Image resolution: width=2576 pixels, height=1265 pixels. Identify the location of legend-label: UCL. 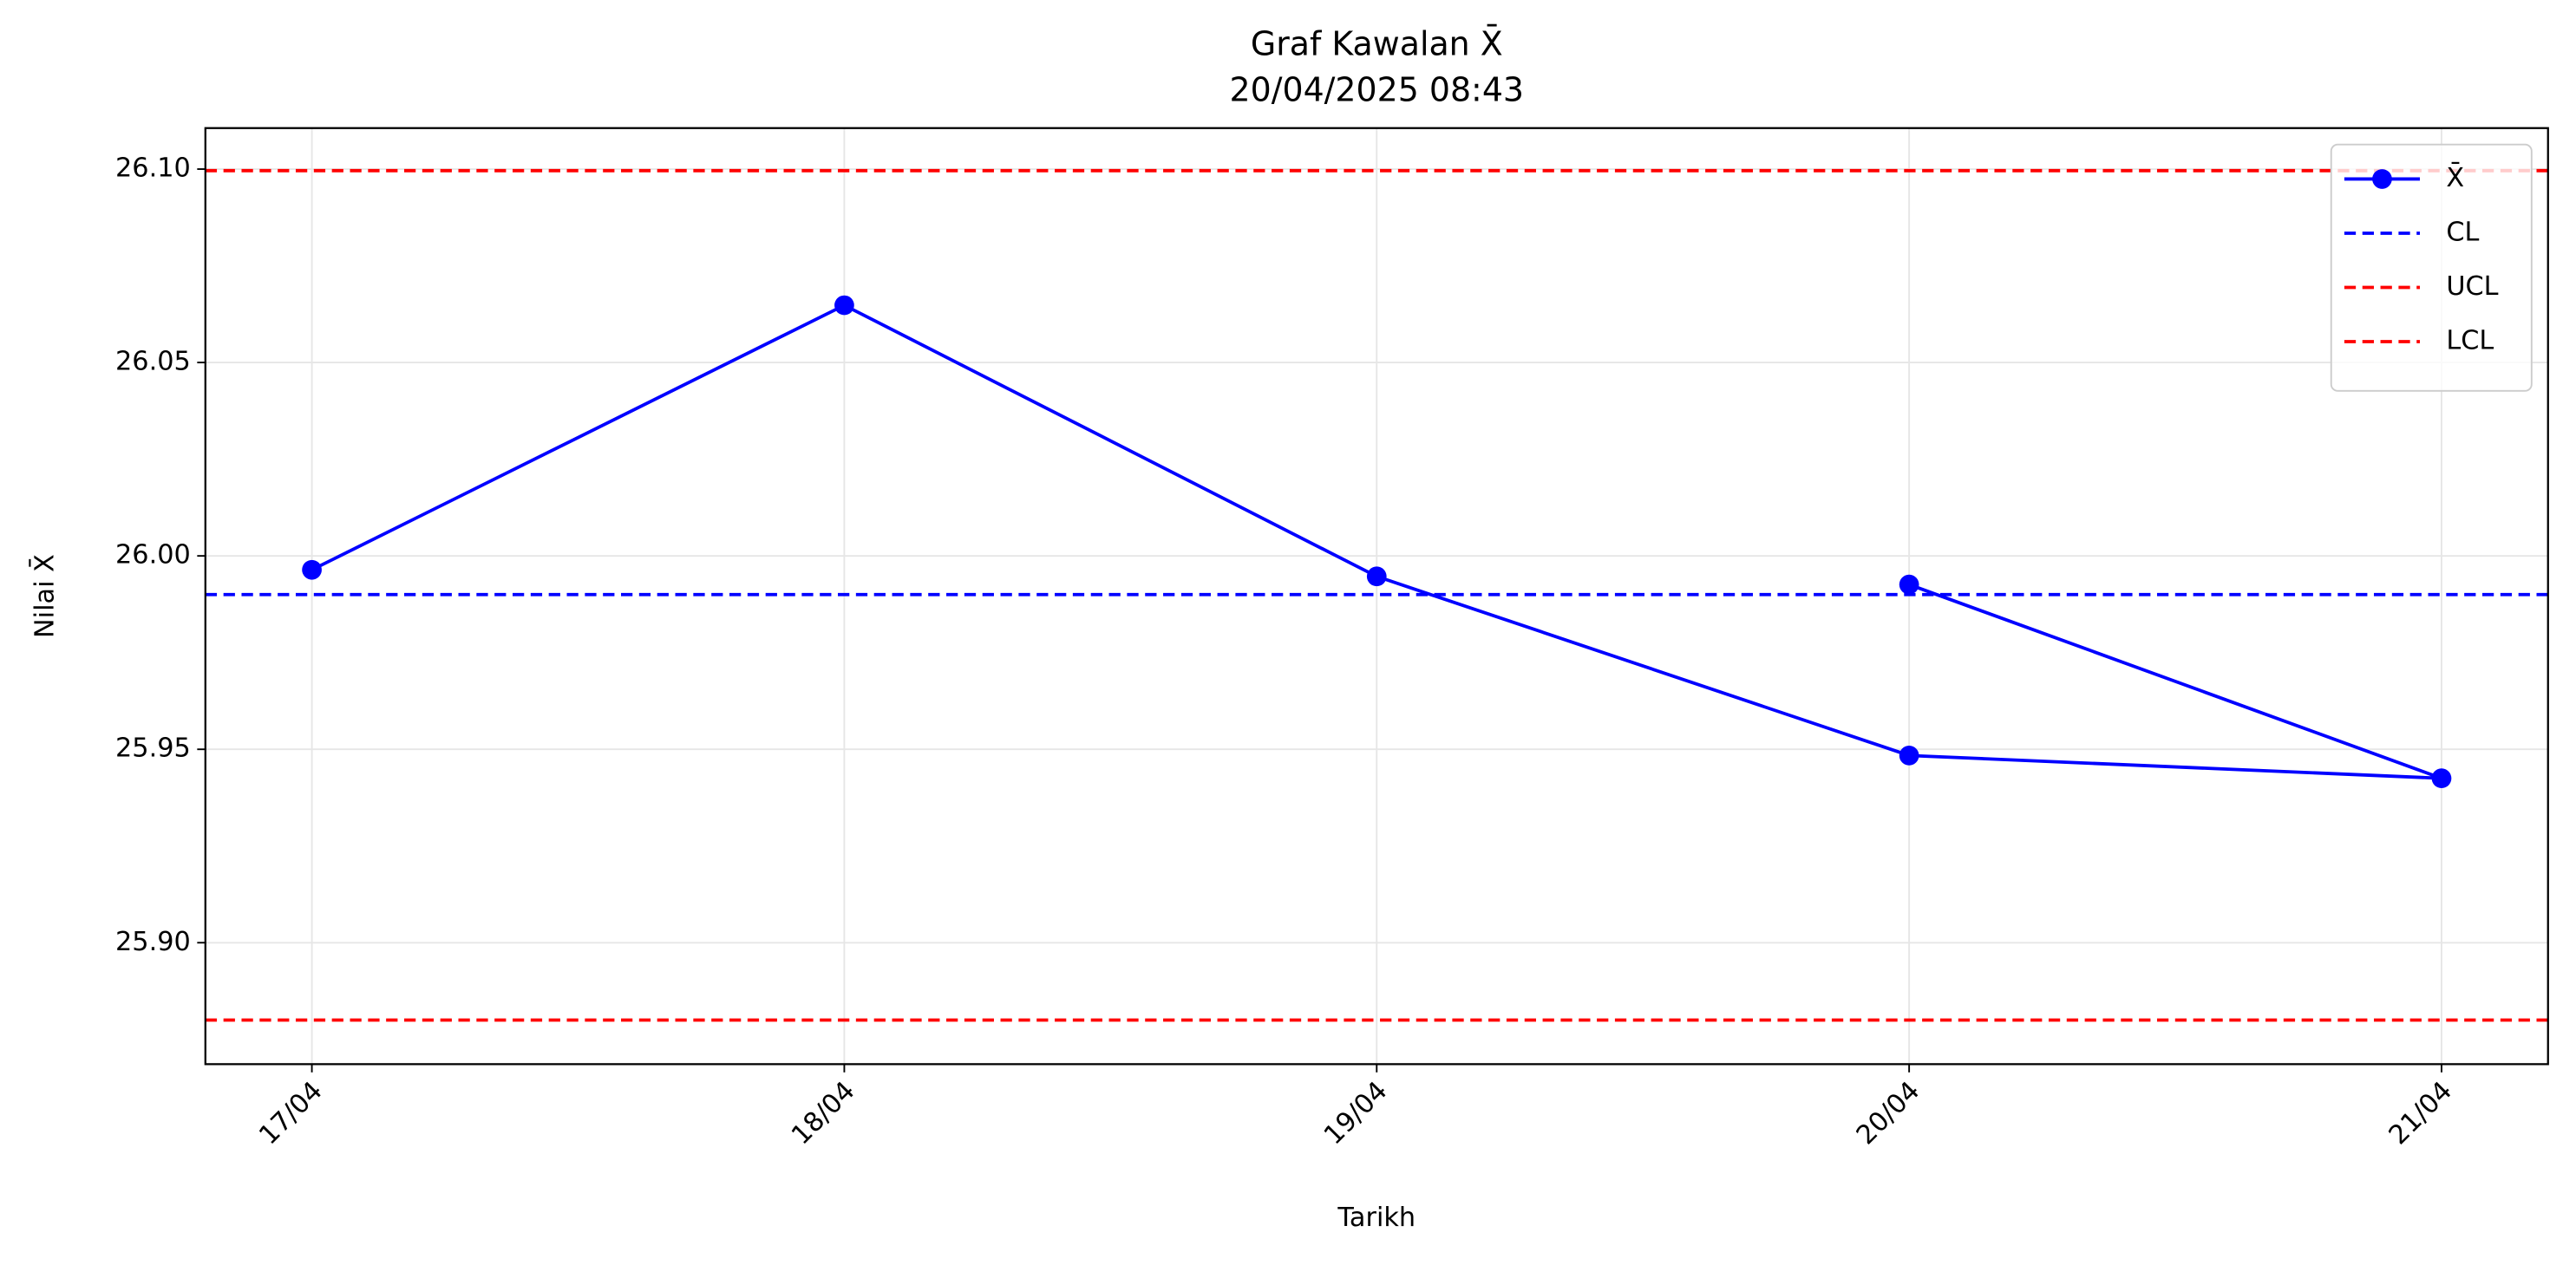
(2472, 286).